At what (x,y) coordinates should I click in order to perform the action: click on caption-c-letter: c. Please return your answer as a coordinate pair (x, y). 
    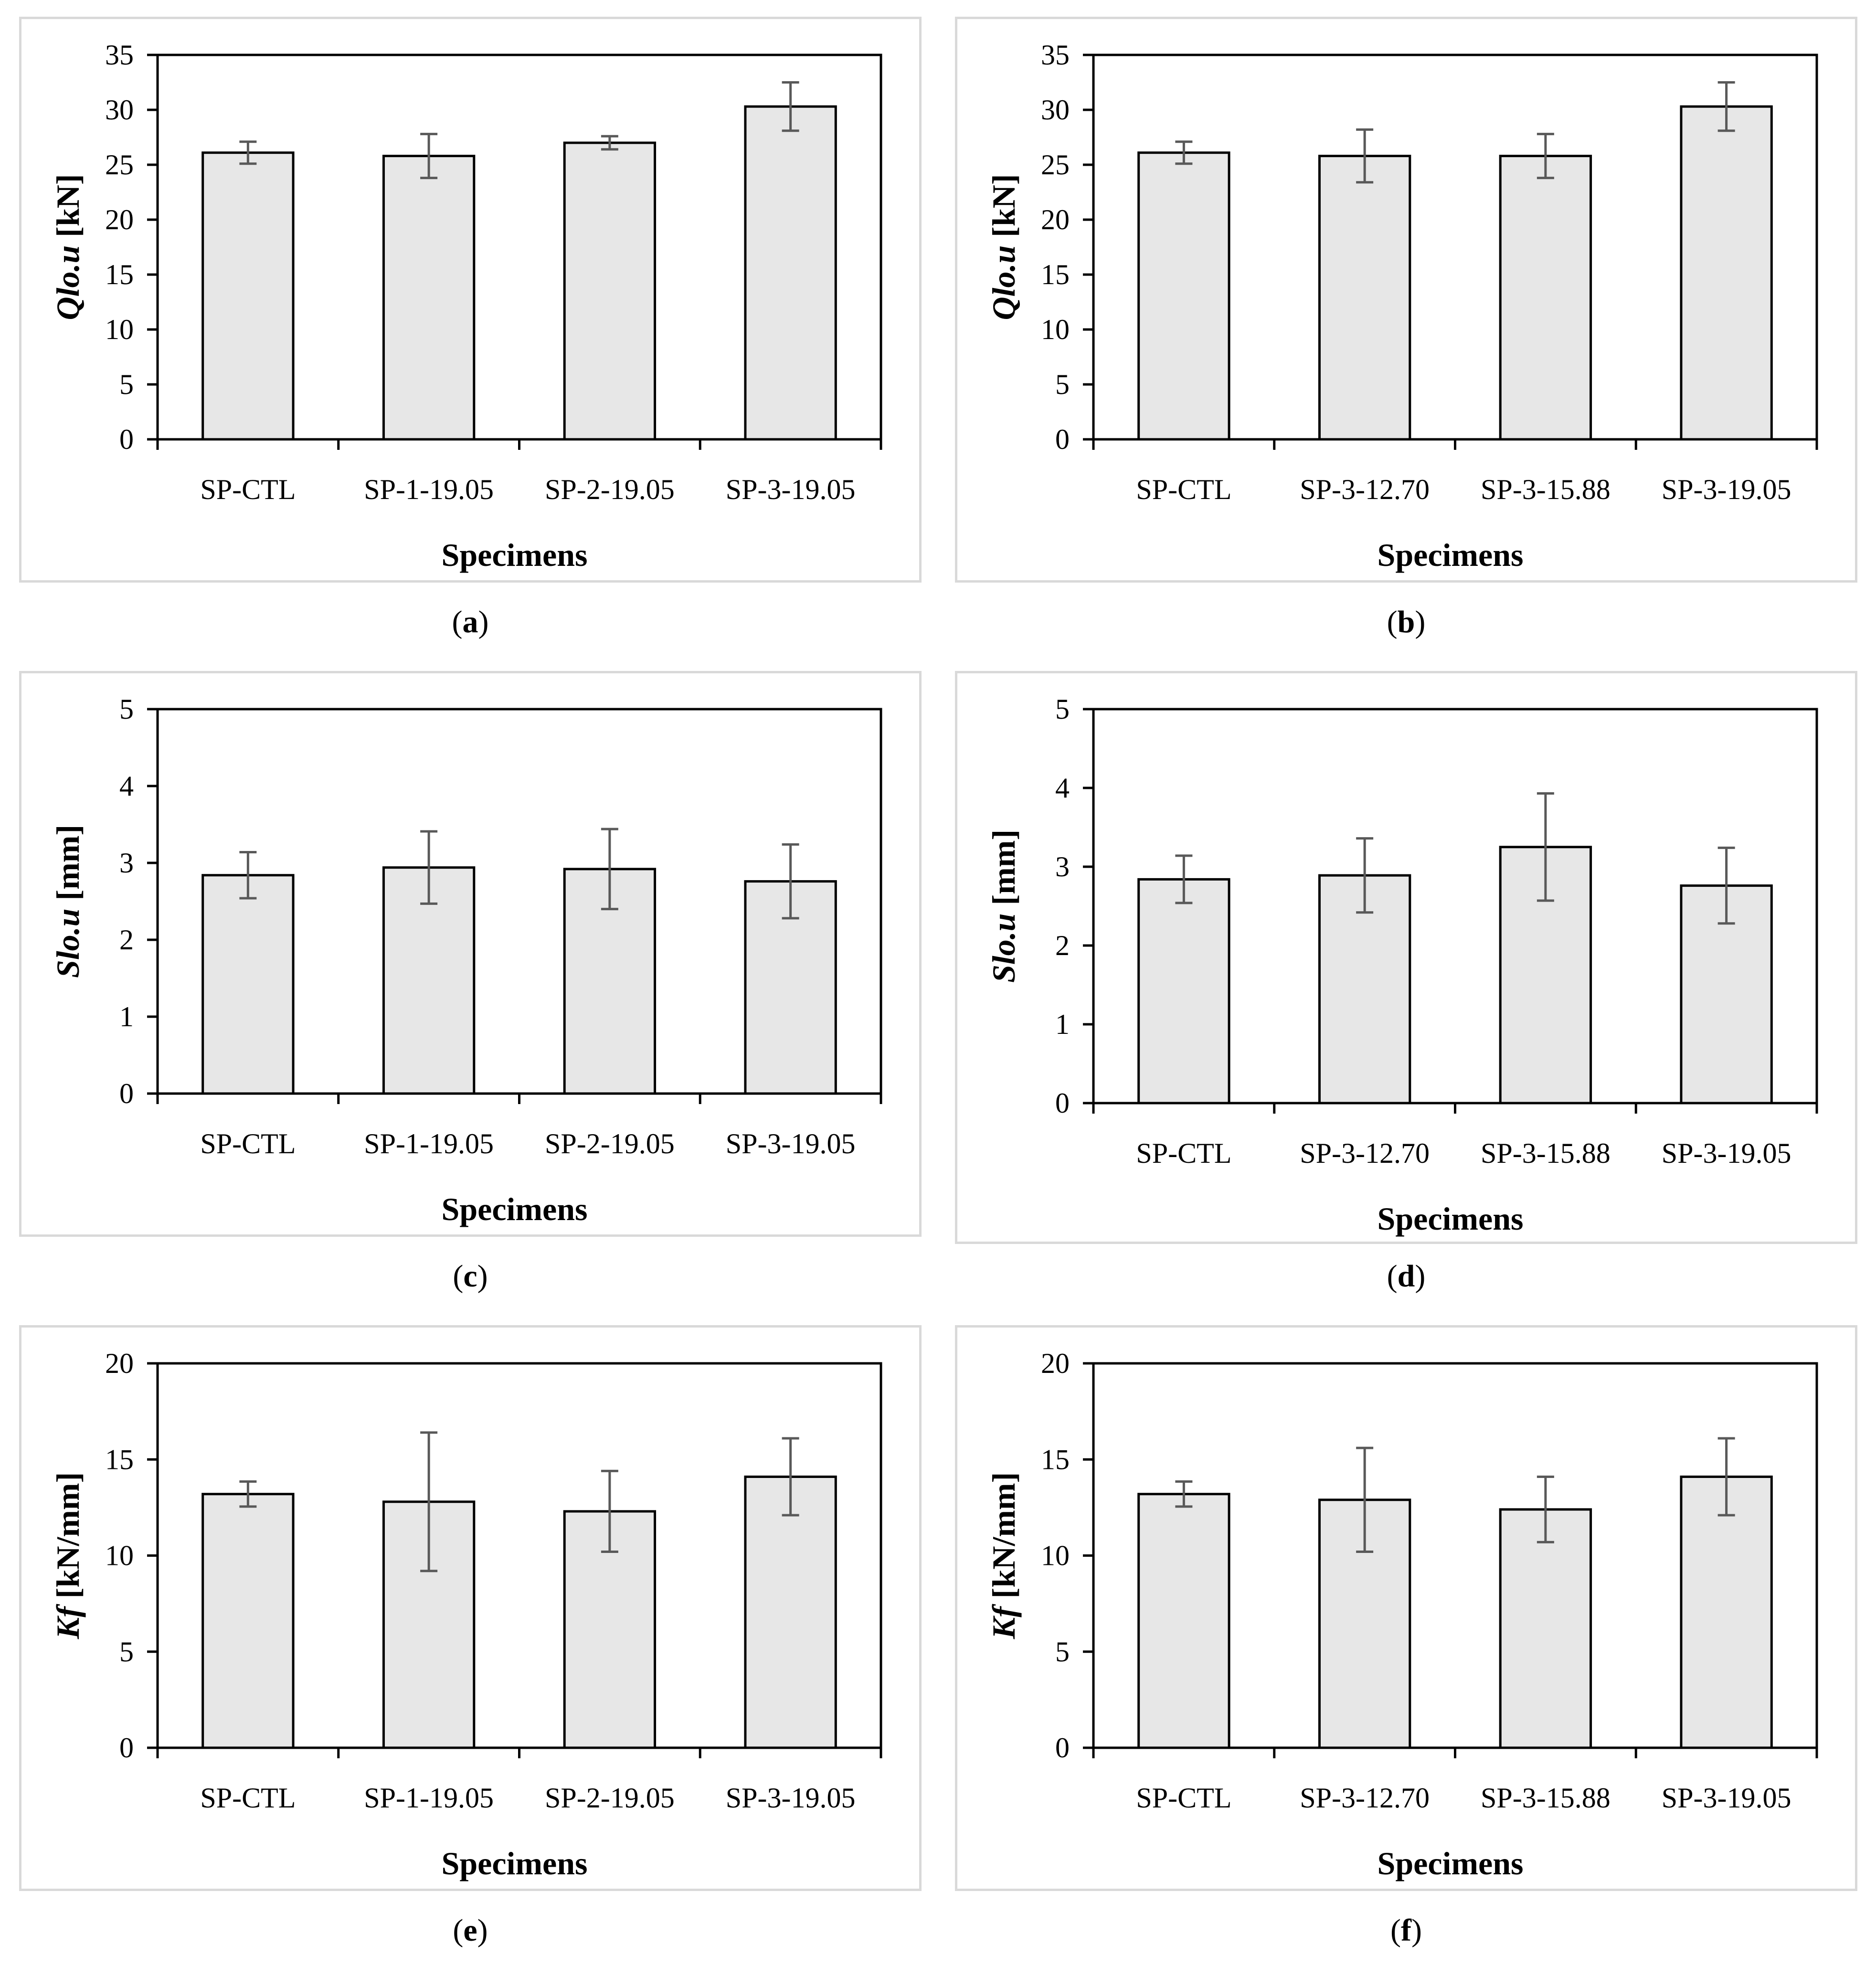
    Looking at the image, I should click on (470, 1276).